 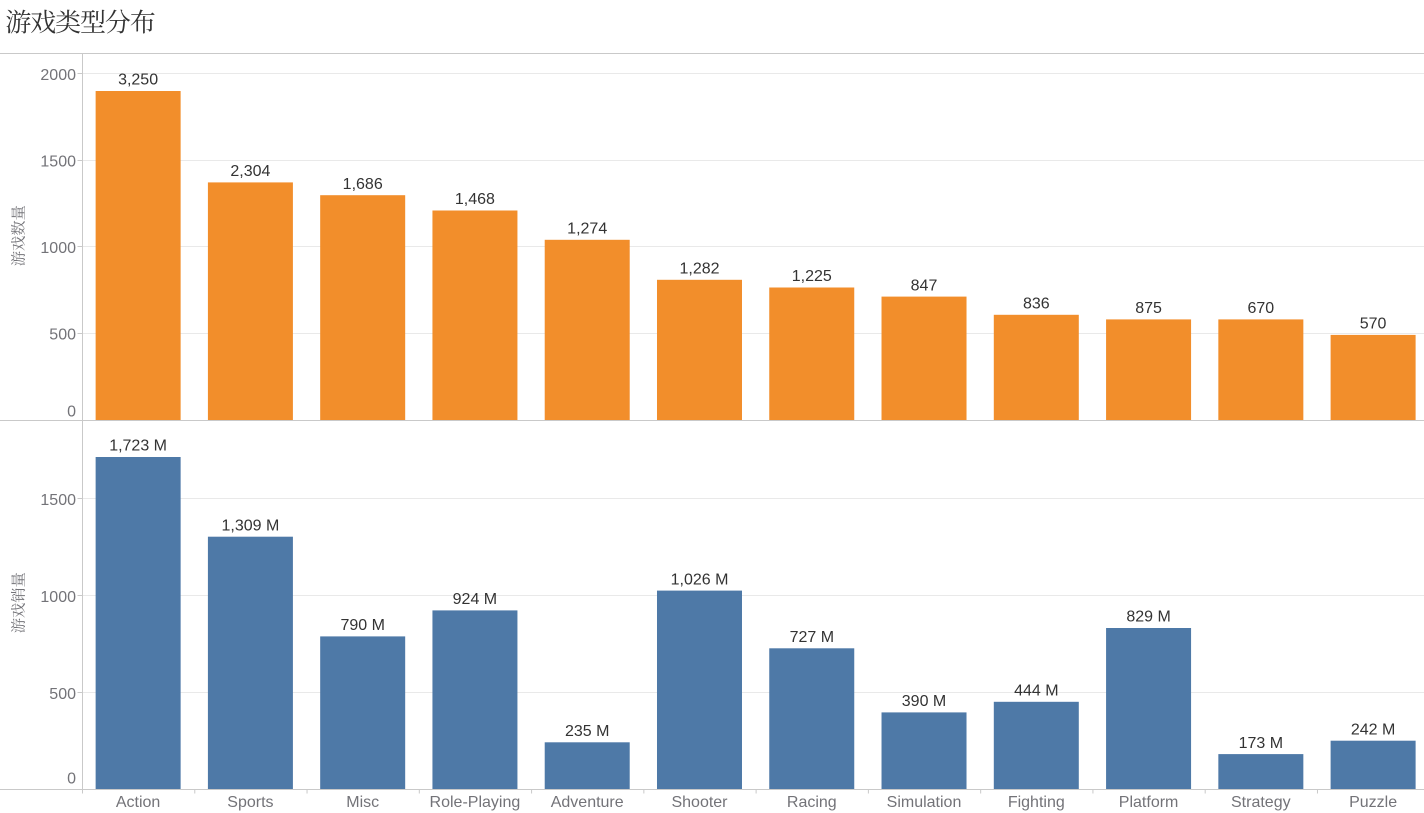 I want to click on svg-text: 790 M, so click(x=362, y=625).